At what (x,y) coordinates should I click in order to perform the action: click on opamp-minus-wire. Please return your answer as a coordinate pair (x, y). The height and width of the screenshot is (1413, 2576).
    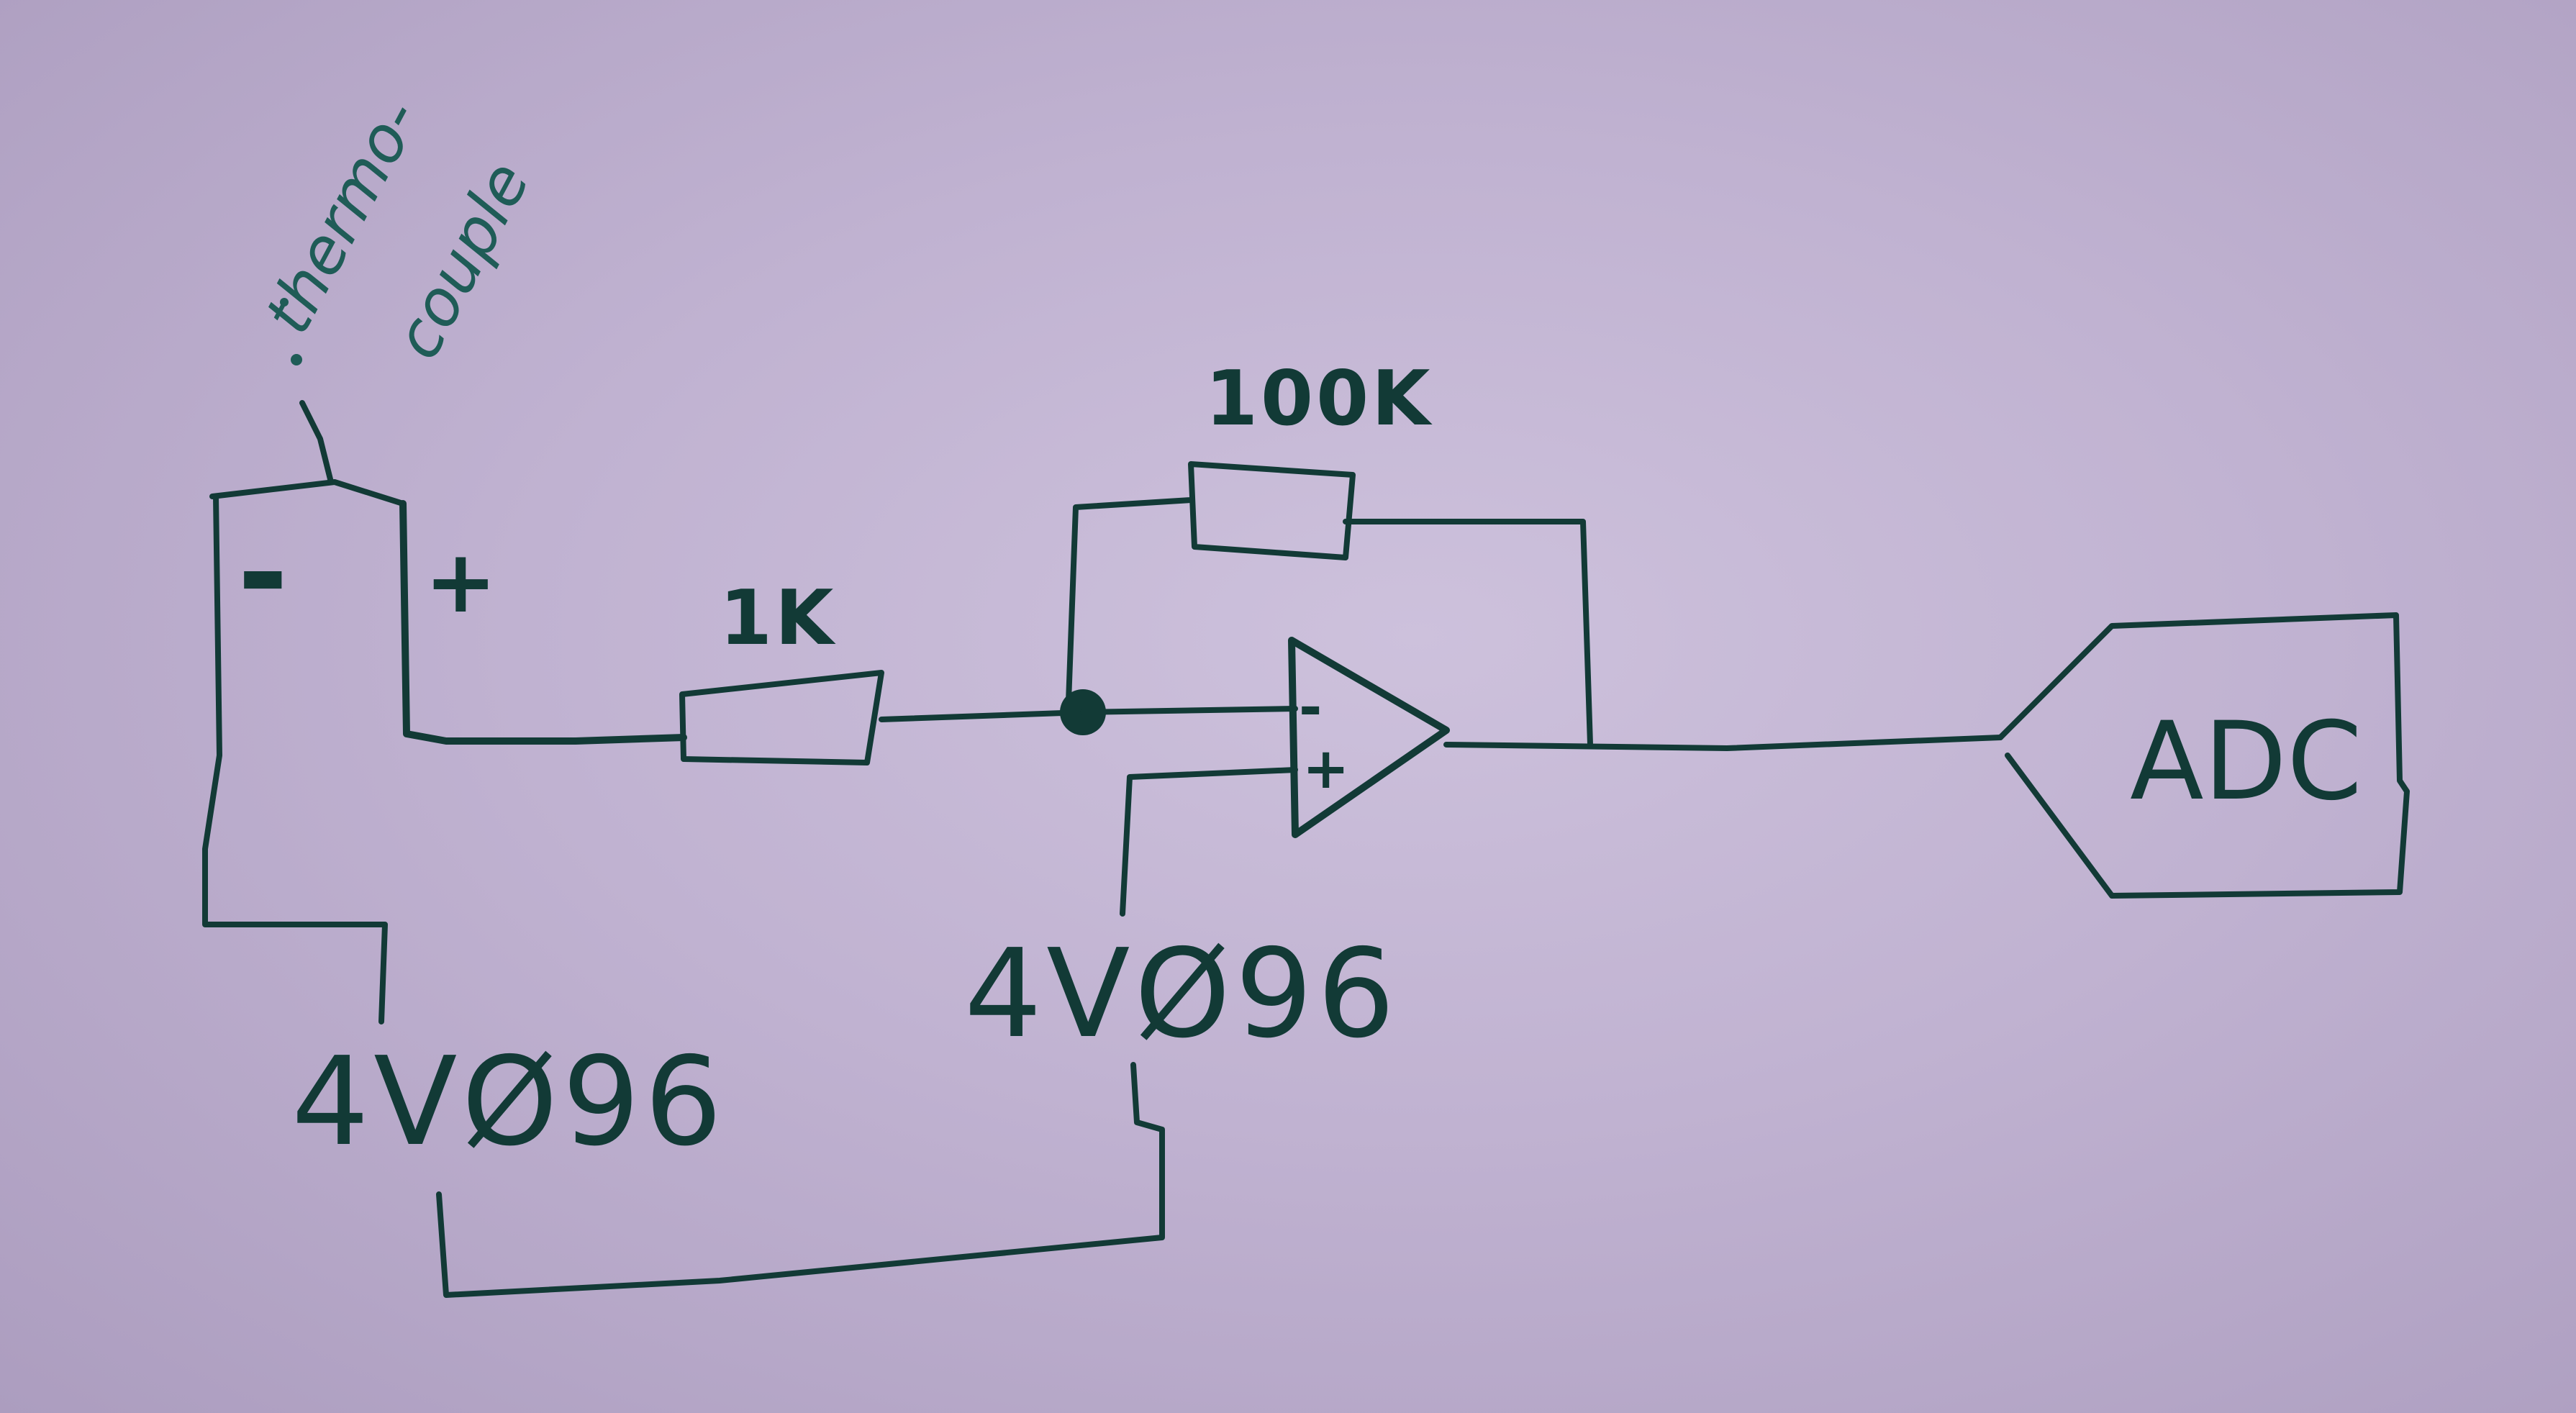
    Looking at the image, I should click on (1189, 710).